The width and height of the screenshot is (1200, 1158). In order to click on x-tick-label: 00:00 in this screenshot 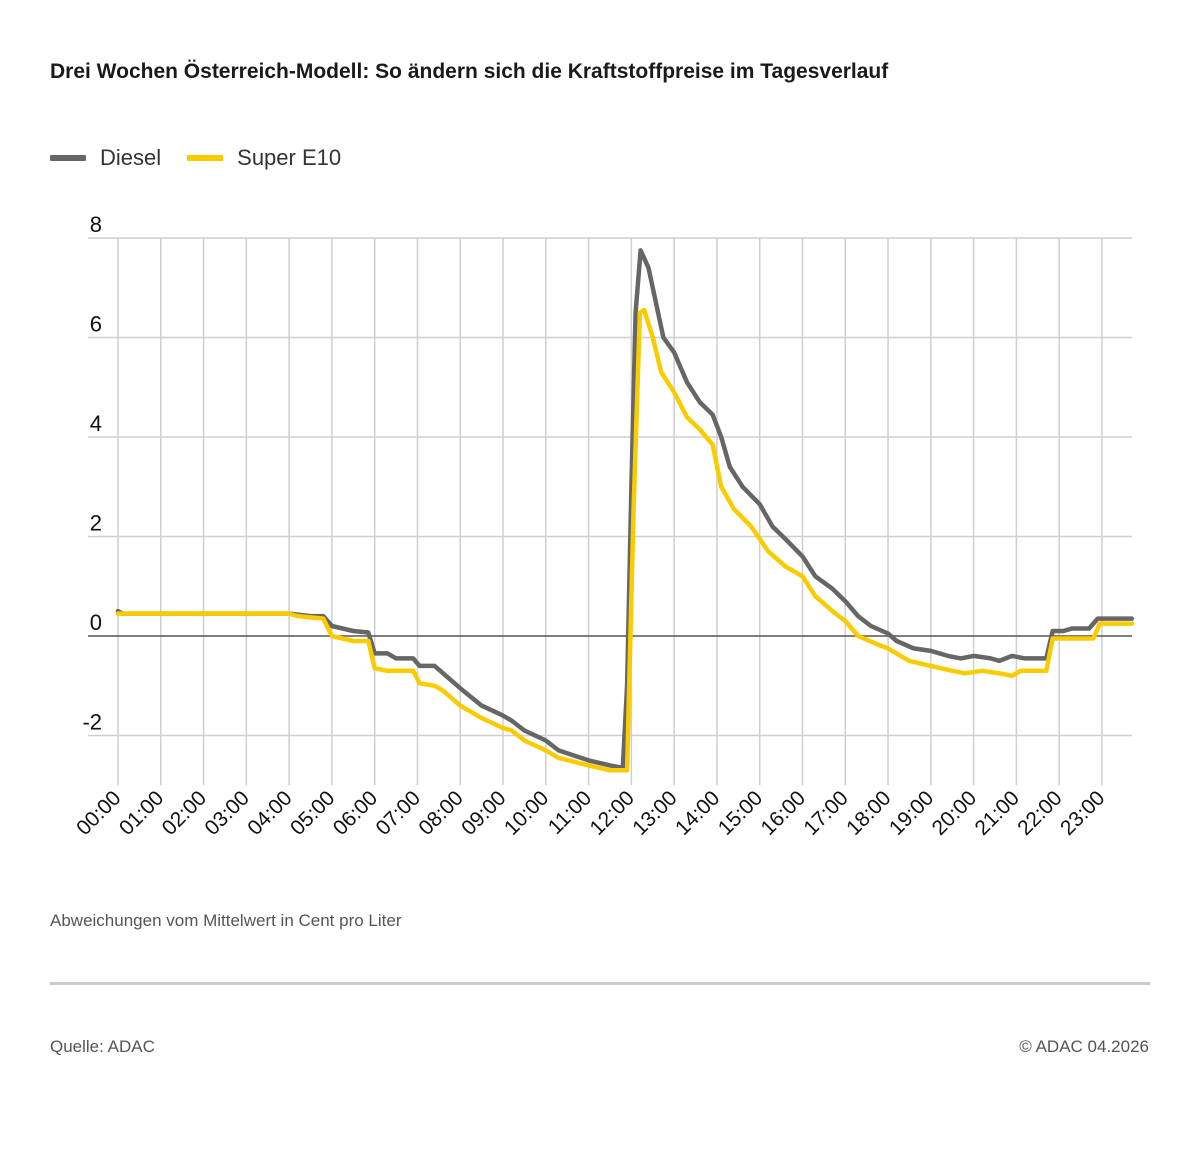, I will do `click(98, 813)`.